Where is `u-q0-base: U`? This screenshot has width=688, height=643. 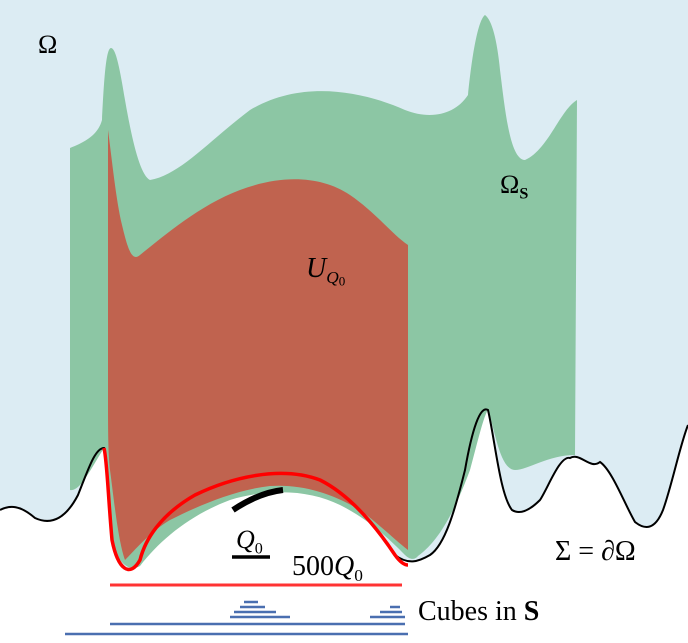 u-q0-base: U is located at coordinates (316, 268).